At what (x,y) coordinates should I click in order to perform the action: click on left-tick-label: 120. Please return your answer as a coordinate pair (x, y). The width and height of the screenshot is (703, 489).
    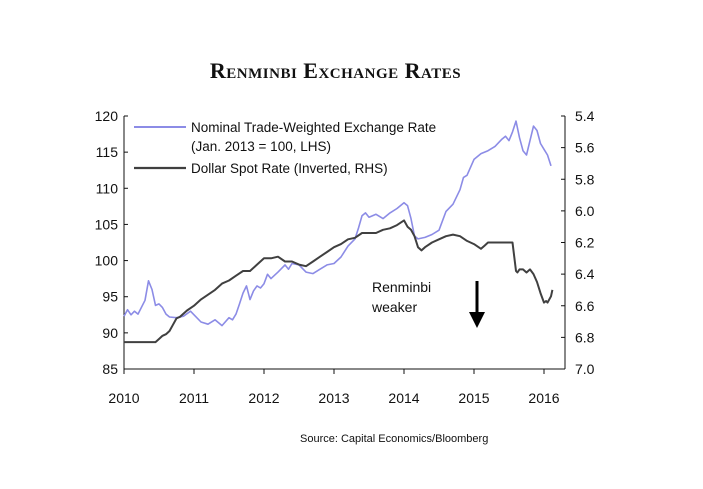
    Looking at the image, I should click on (107, 116).